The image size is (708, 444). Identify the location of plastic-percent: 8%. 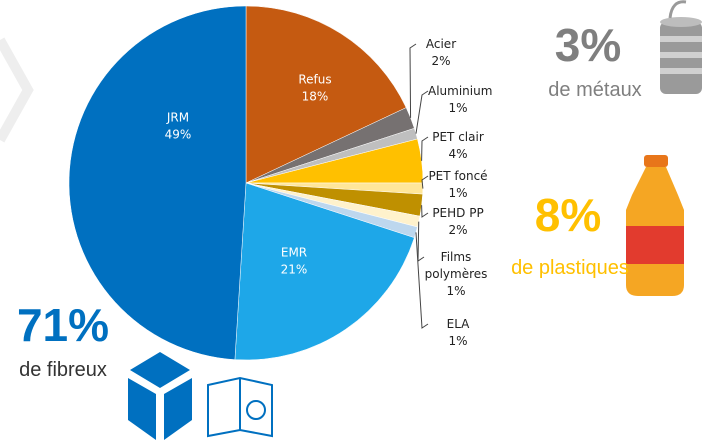
(568, 215).